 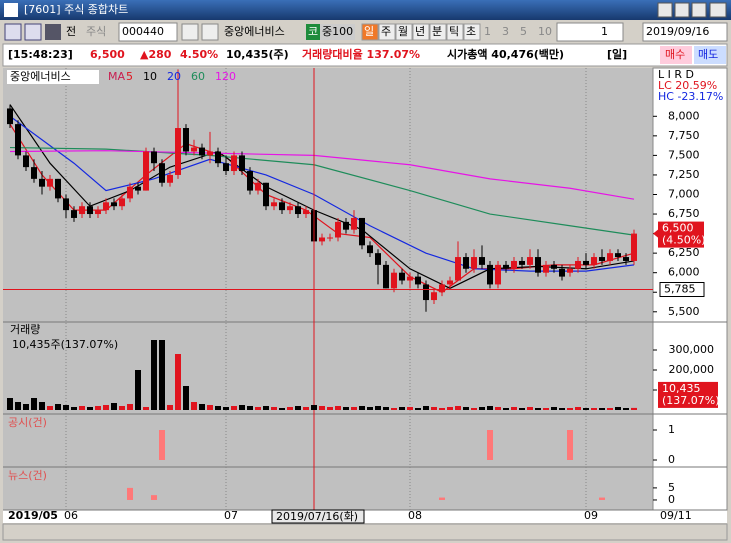 I want to click on exchange: 코, so click(x=313, y=31).